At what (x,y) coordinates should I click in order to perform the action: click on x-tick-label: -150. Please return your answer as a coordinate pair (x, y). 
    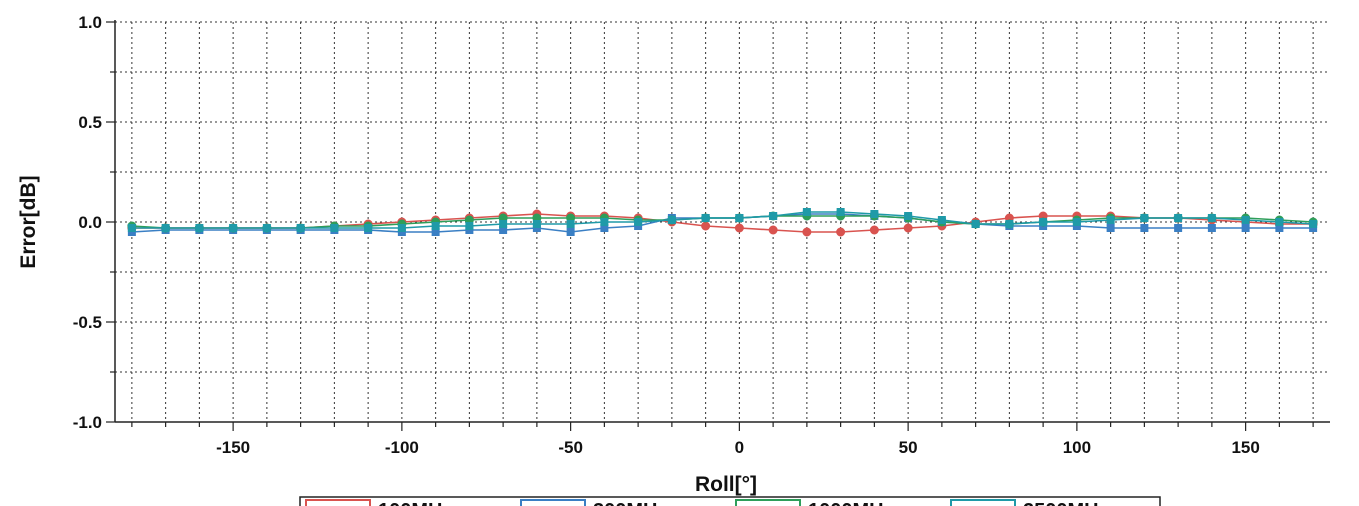
    Looking at the image, I should click on (233, 447).